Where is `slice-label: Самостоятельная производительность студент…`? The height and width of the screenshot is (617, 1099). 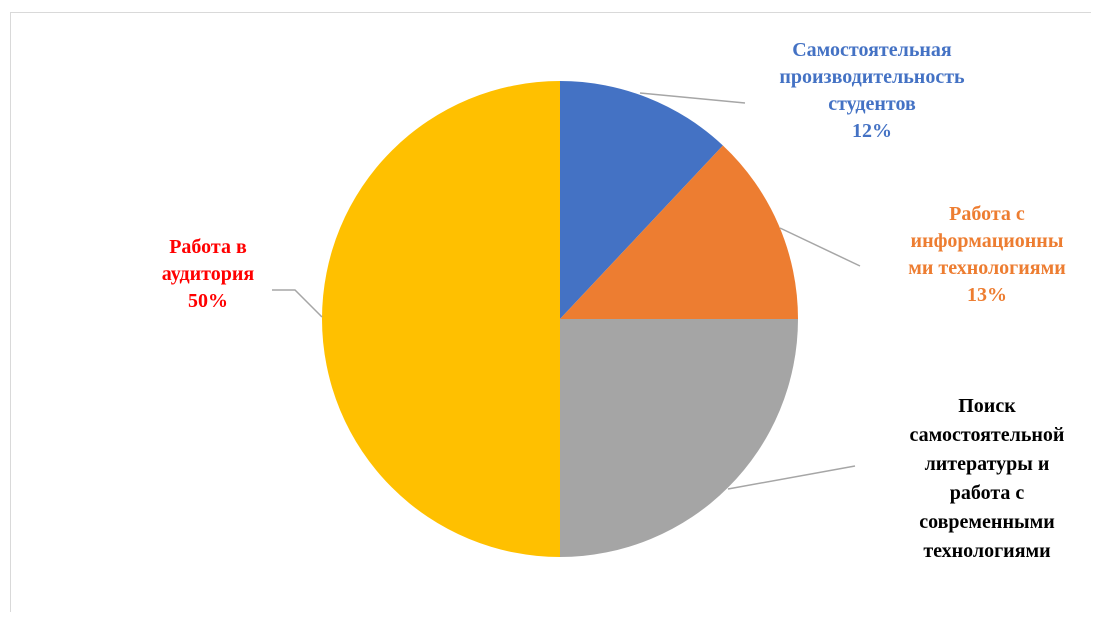
slice-label: Самостоятельная производительность студент… is located at coordinates (872, 90).